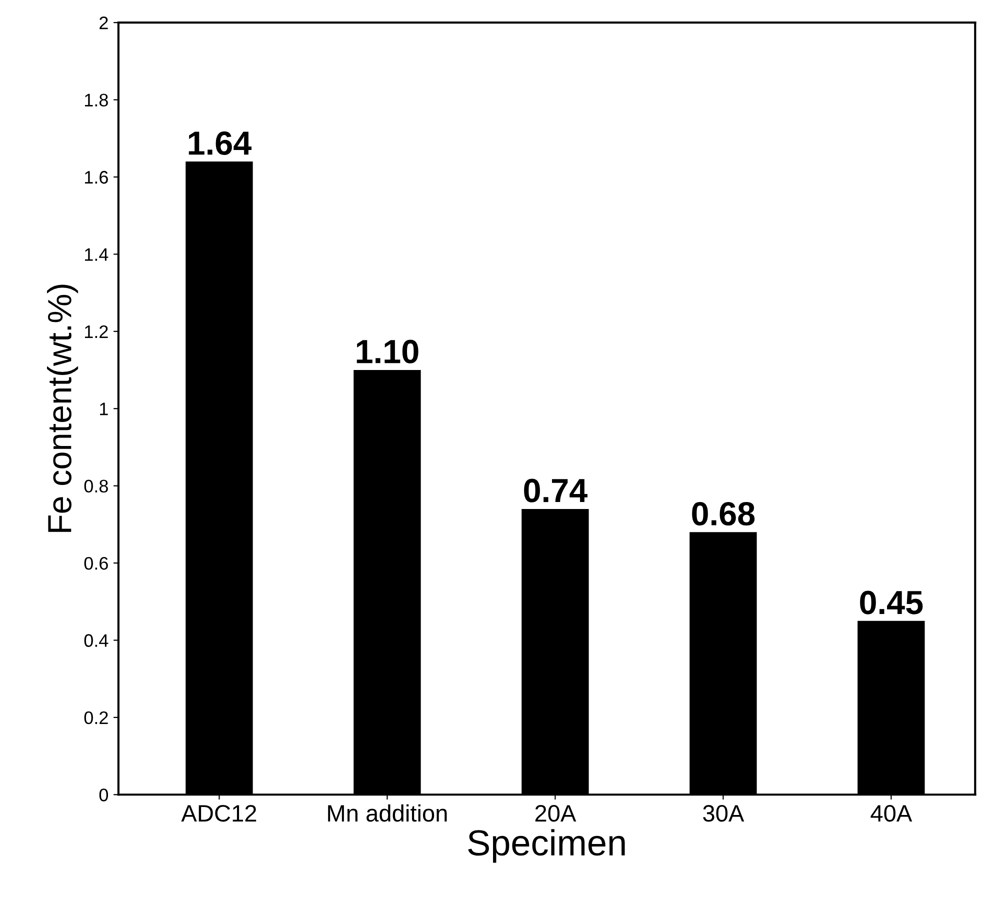  I want to click on data-label: 0.45, so click(891, 602).